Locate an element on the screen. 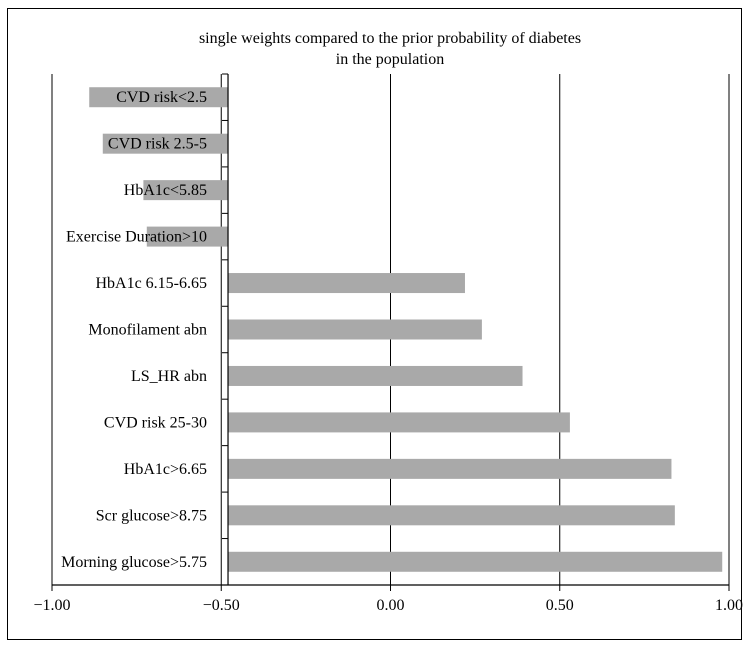 The height and width of the screenshot is (648, 750). x-tick-label-1: −0.50 is located at coordinates (221, 605).